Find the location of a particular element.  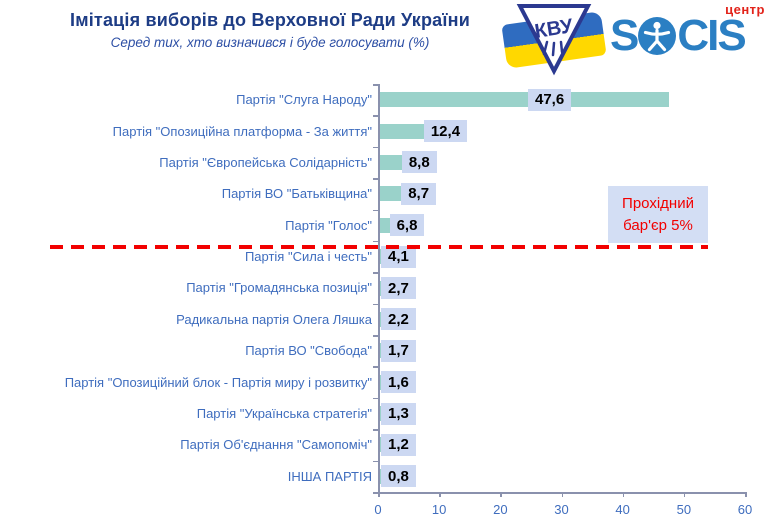

value-label: 4,1 is located at coordinates (398, 256).